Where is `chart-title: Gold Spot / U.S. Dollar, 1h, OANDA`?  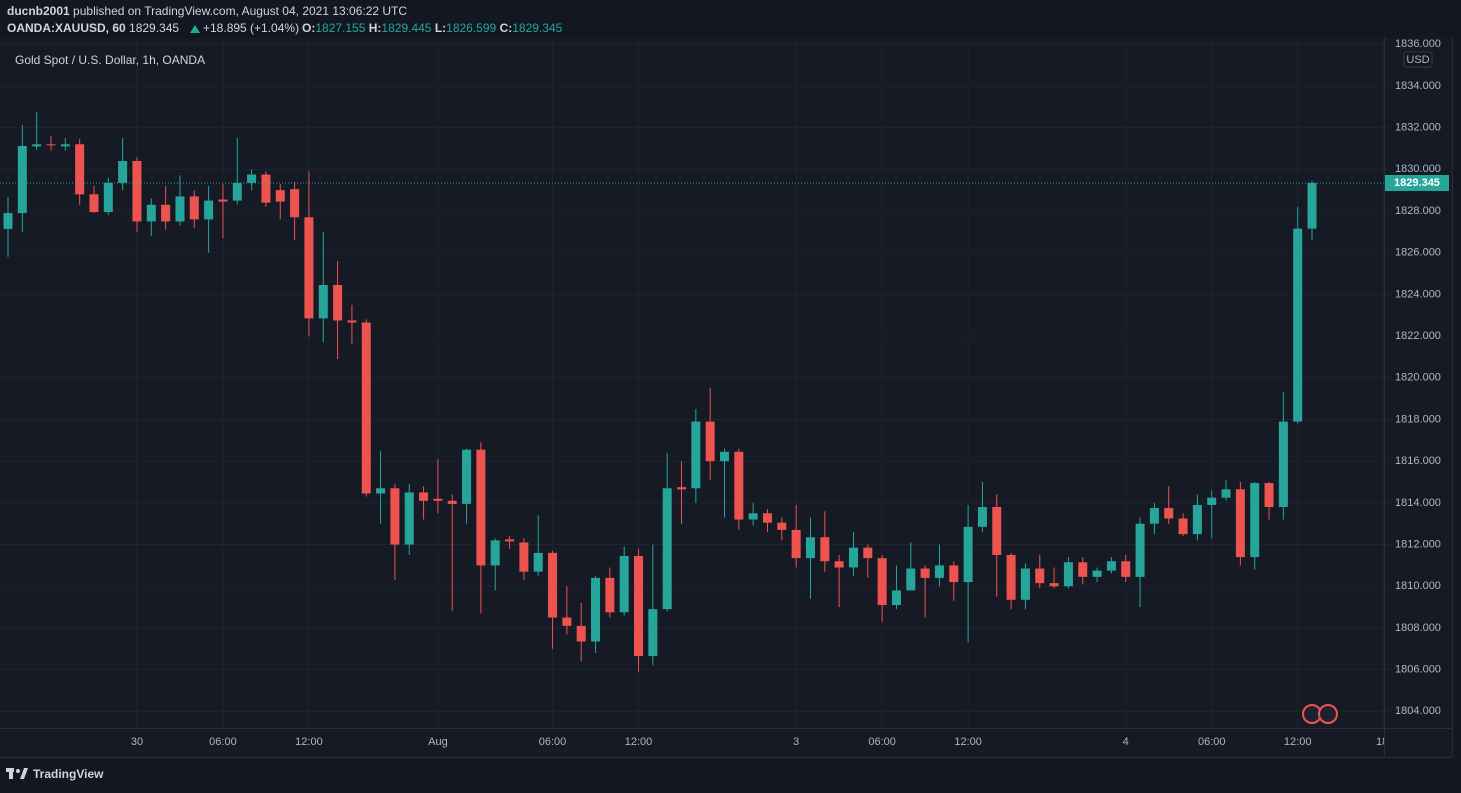 chart-title: Gold Spot / U.S. Dollar, 1h, OANDA is located at coordinates (110, 60).